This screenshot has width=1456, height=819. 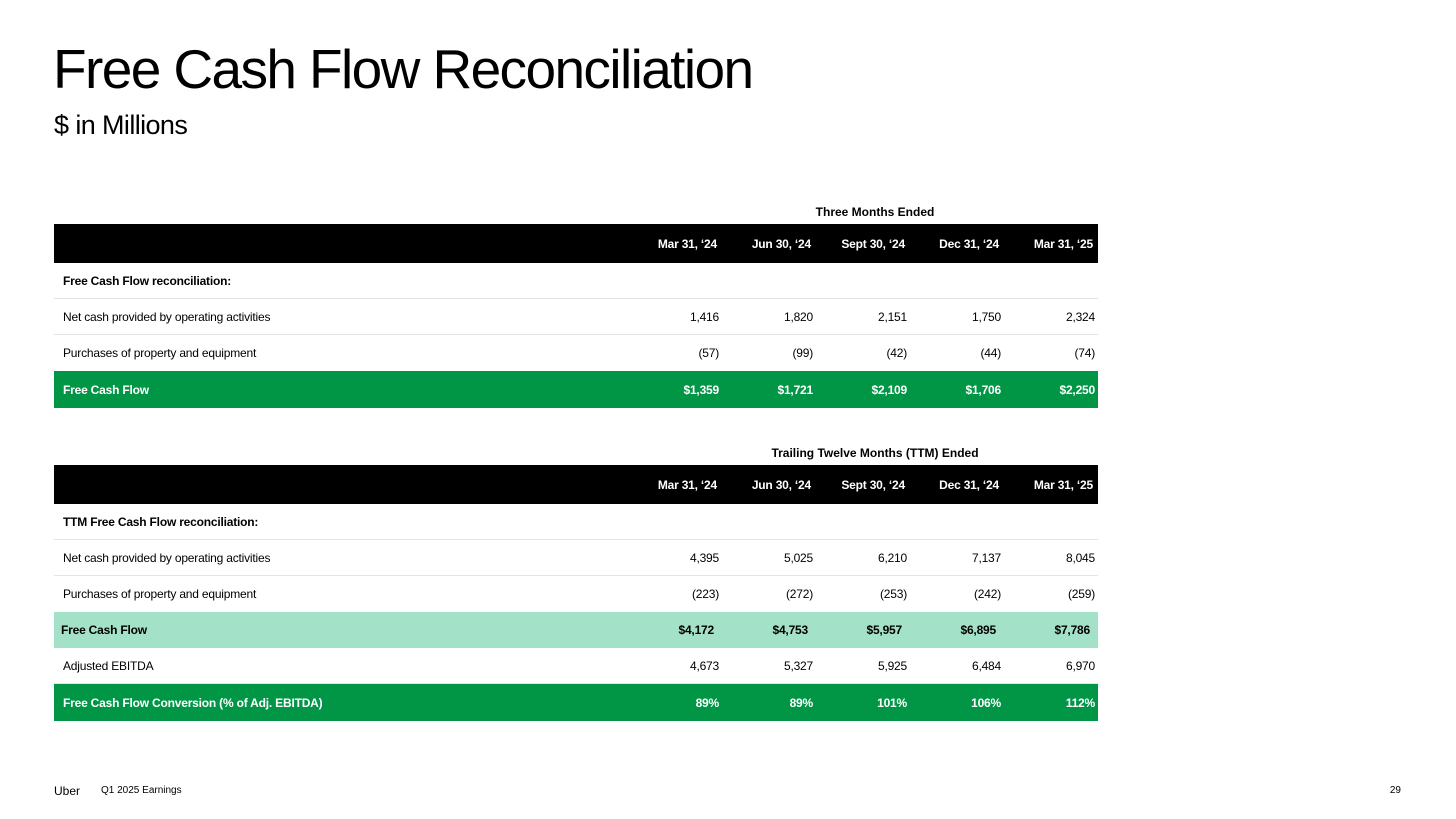 What do you see at coordinates (875, 212) in the screenshot?
I see `table-caption: Three Months Ended` at bounding box center [875, 212].